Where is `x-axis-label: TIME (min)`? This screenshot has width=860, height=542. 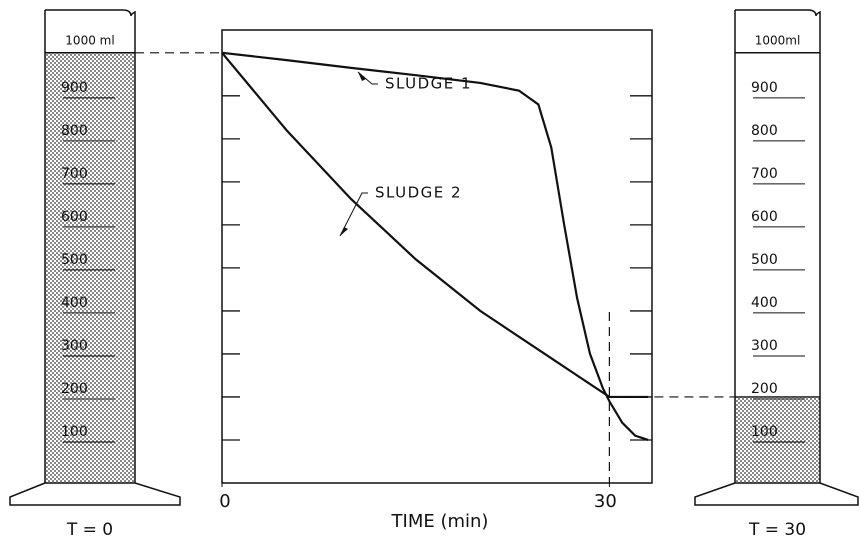 x-axis-label: TIME (min) is located at coordinates (440, 521).